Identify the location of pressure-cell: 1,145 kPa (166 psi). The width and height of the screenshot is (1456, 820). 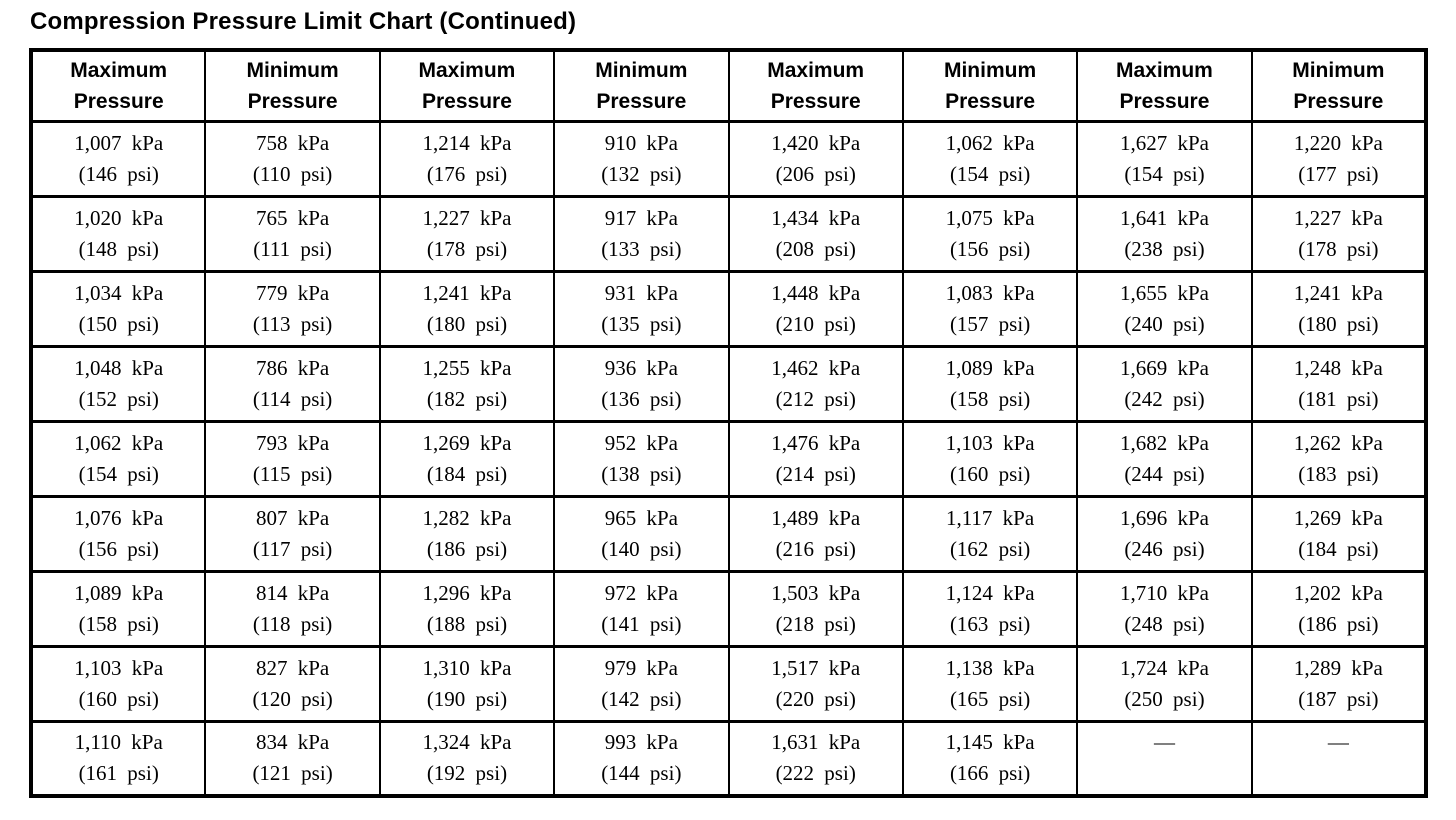
(990, 758).